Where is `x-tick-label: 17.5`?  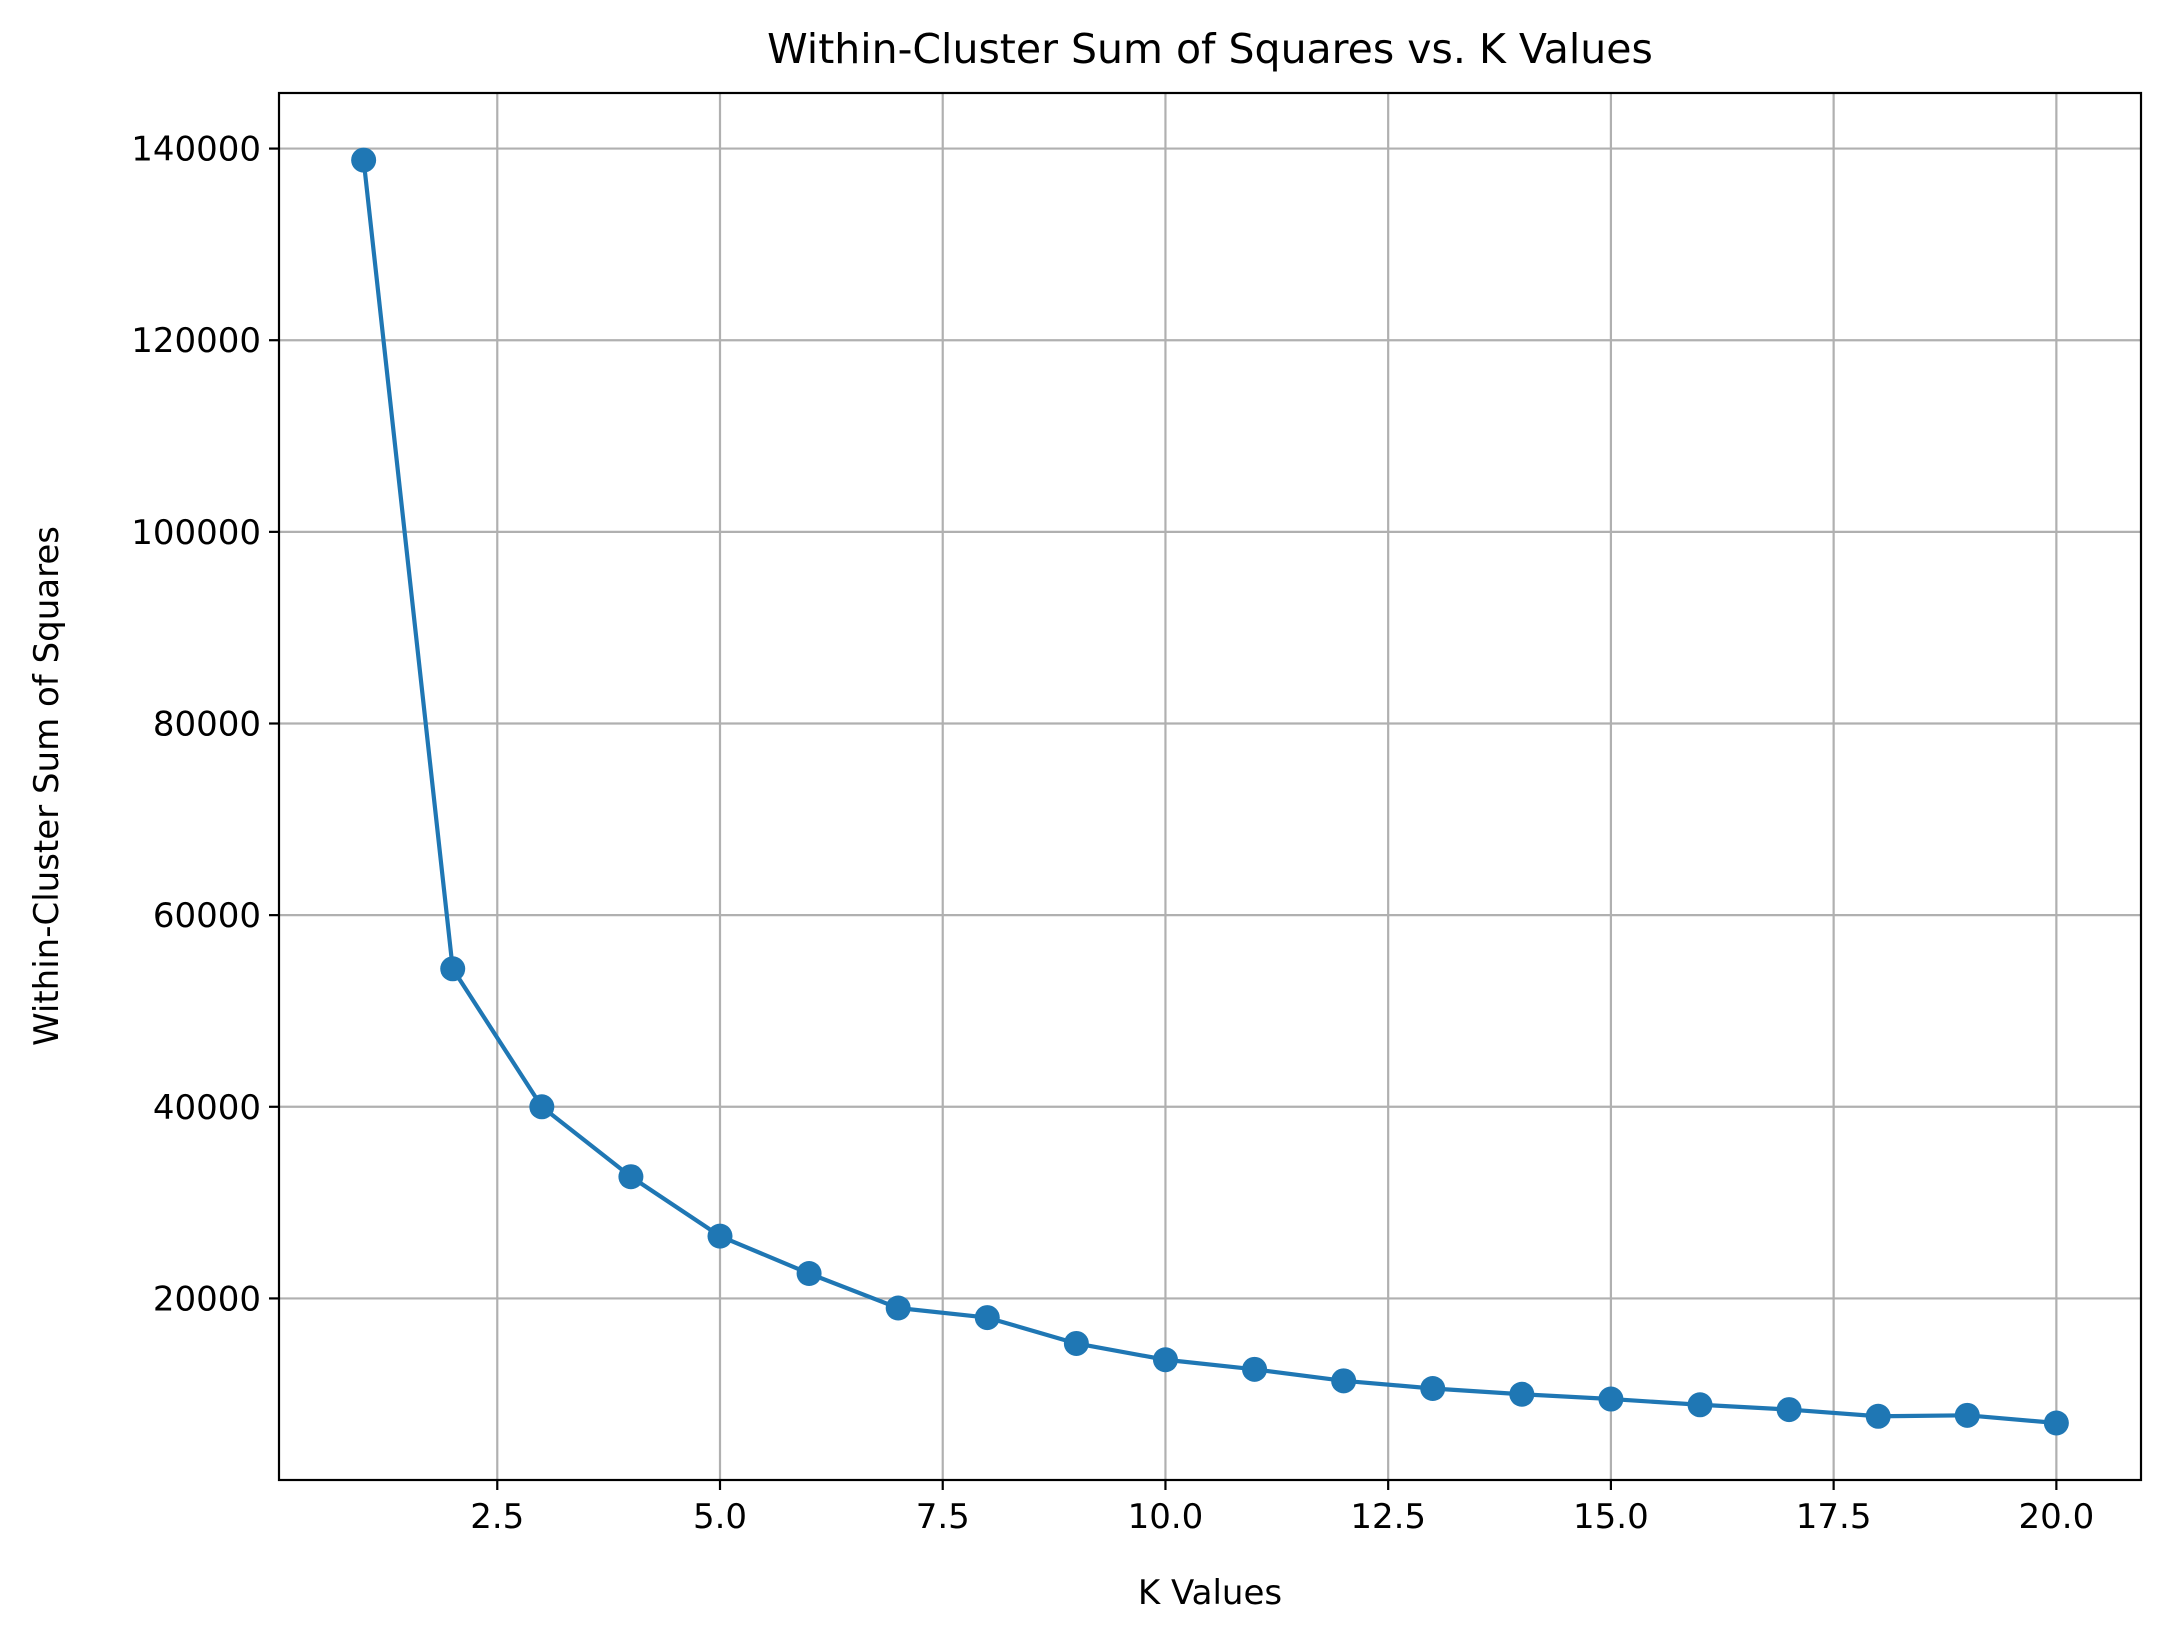
x-tick-label: 17.5 is located at coordinates (1834, 1517).